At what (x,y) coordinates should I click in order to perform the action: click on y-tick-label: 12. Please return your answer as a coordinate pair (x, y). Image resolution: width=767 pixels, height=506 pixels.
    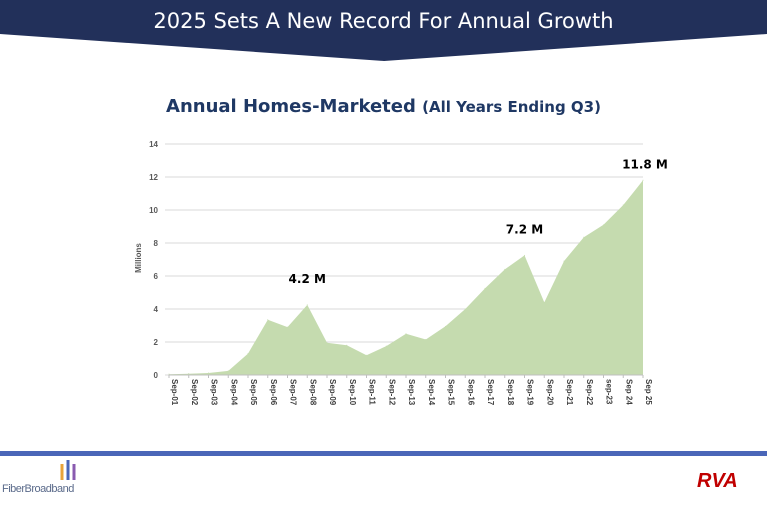
    Looking at the image, I should click on (153, 177).